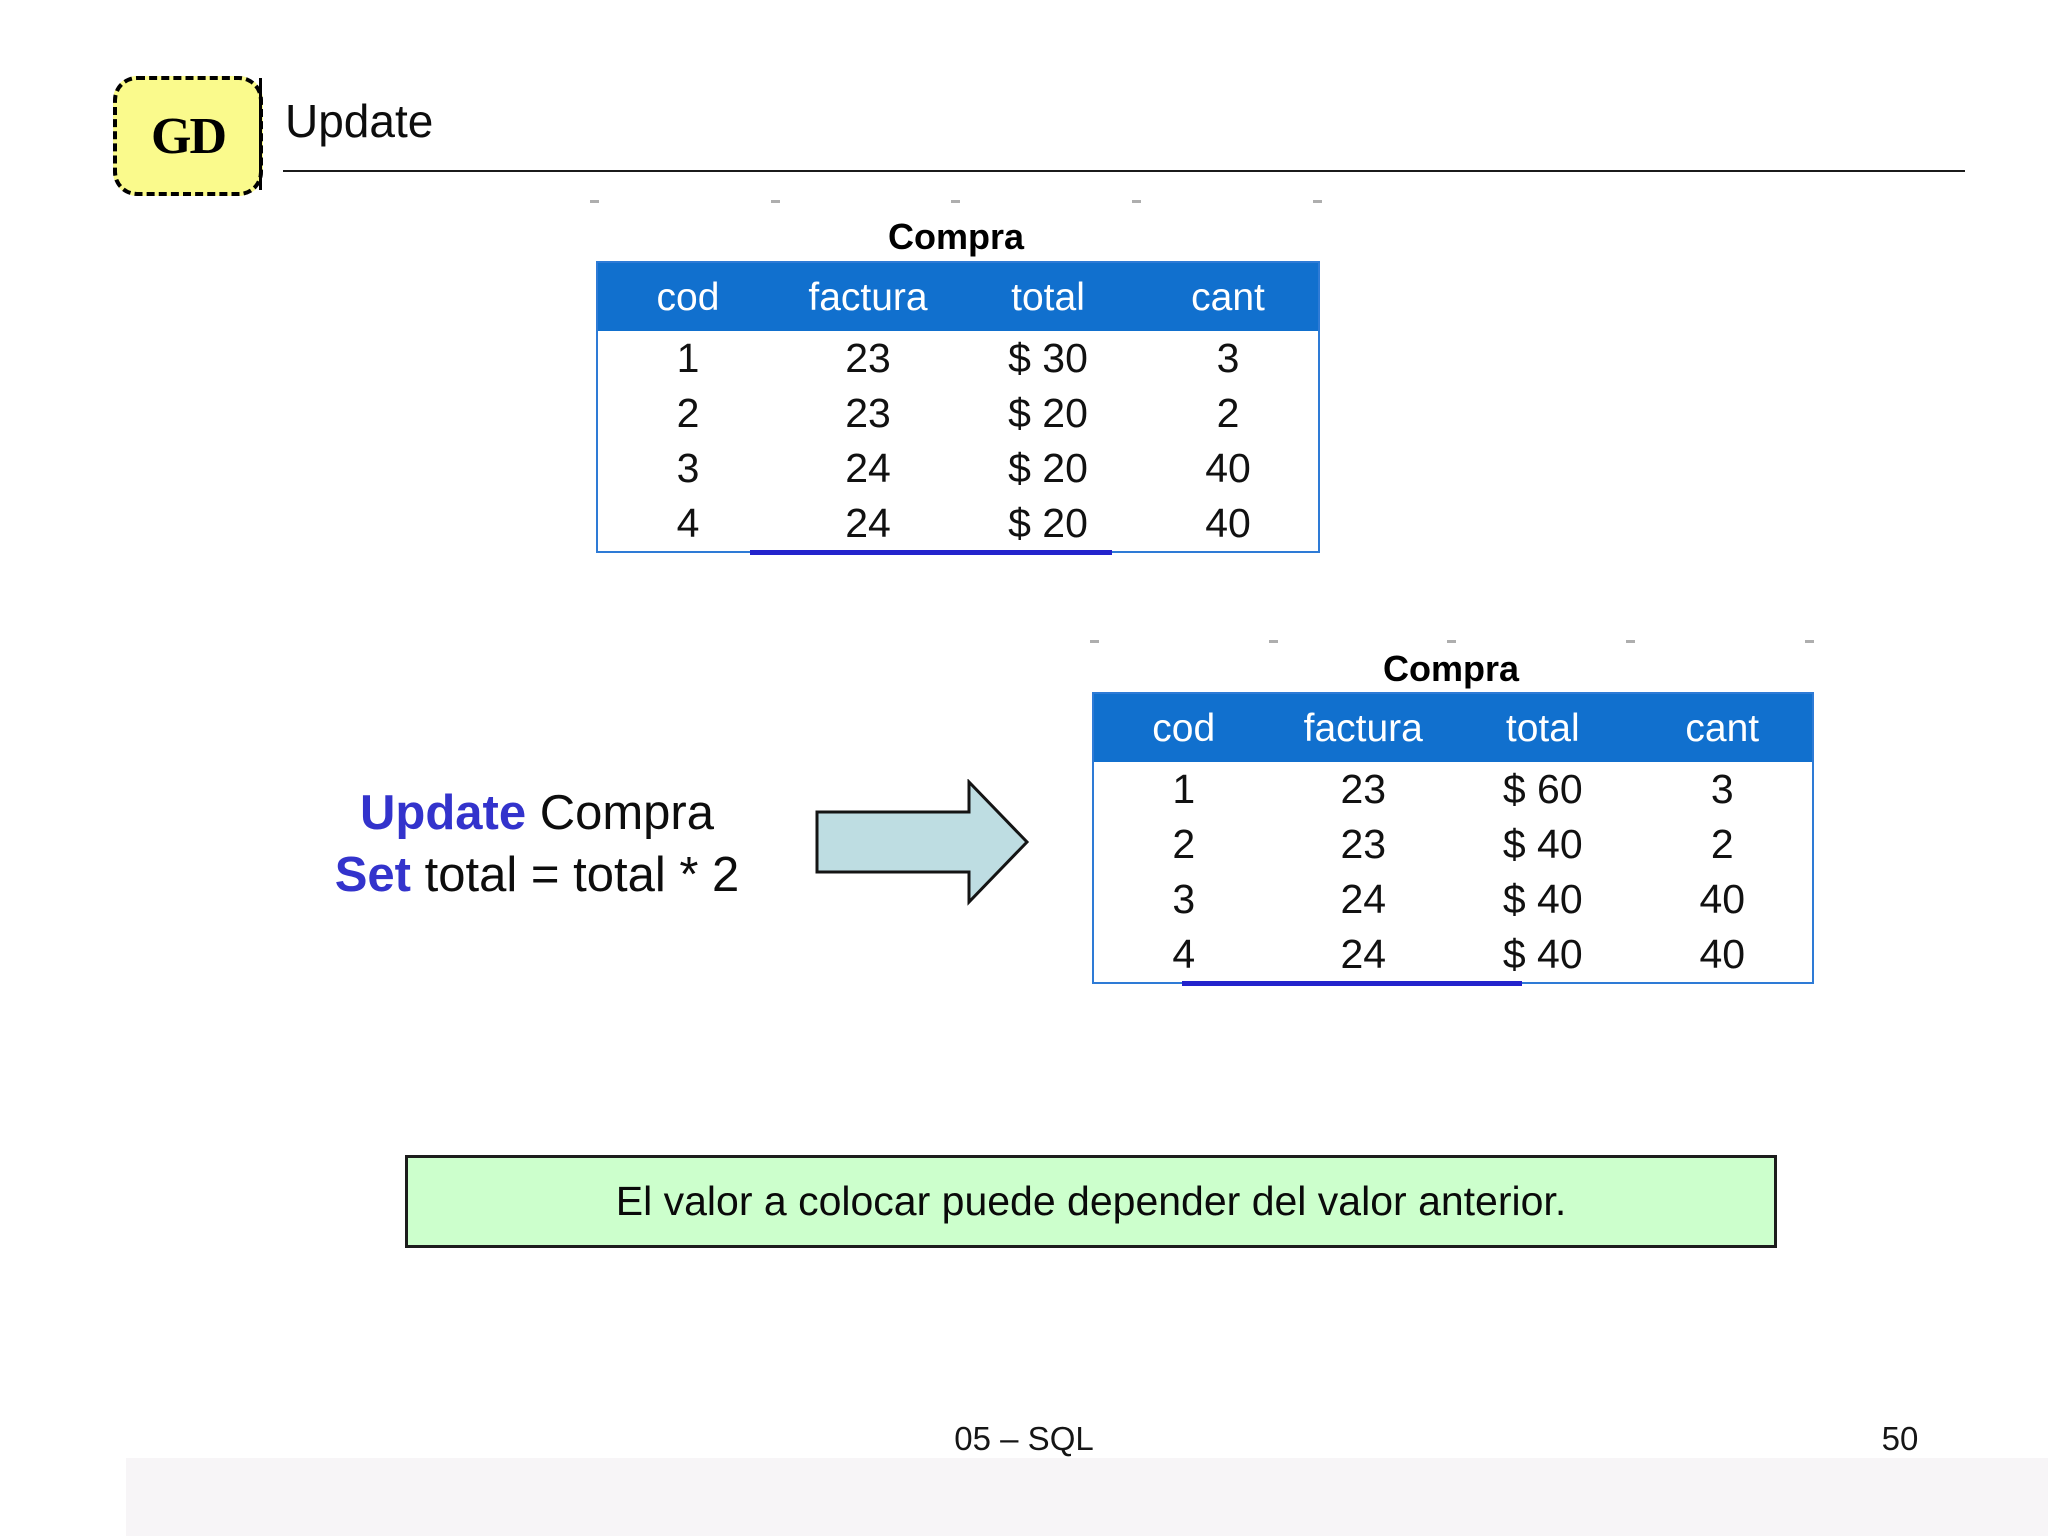  I want to click on footer-page-number: 50, so click(1900, 1438).